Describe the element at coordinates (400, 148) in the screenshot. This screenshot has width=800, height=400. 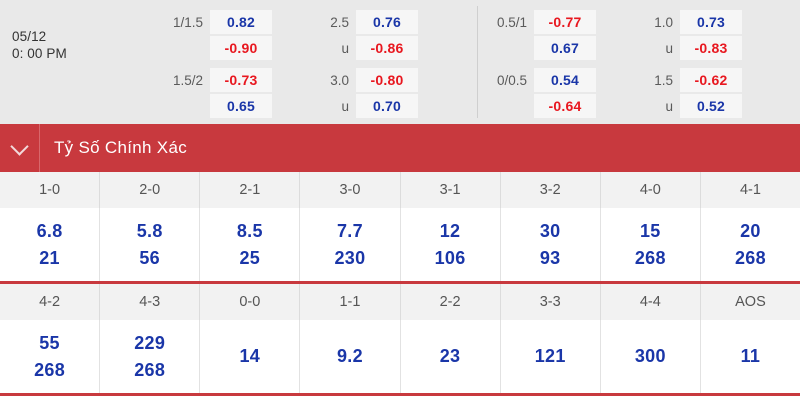
I see `correct-score-section-header: Tỷ Số Chính Xác` at that location.